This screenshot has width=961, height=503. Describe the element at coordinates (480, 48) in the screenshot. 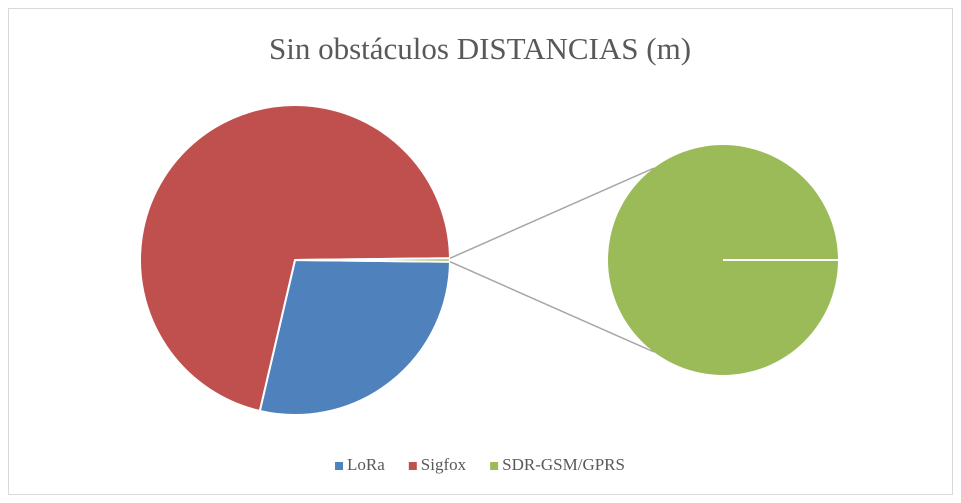

I see `chart-title: Sin obstáculos DISTANCIAS (m)` at that location.